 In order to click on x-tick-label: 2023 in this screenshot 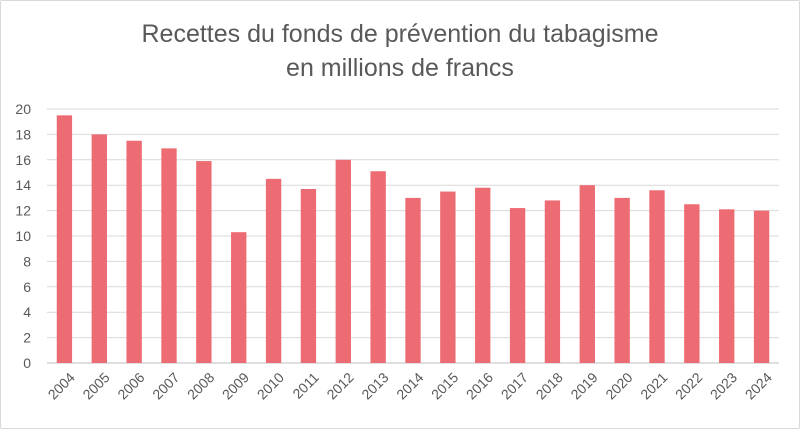, I will do `click(723, 385)`.